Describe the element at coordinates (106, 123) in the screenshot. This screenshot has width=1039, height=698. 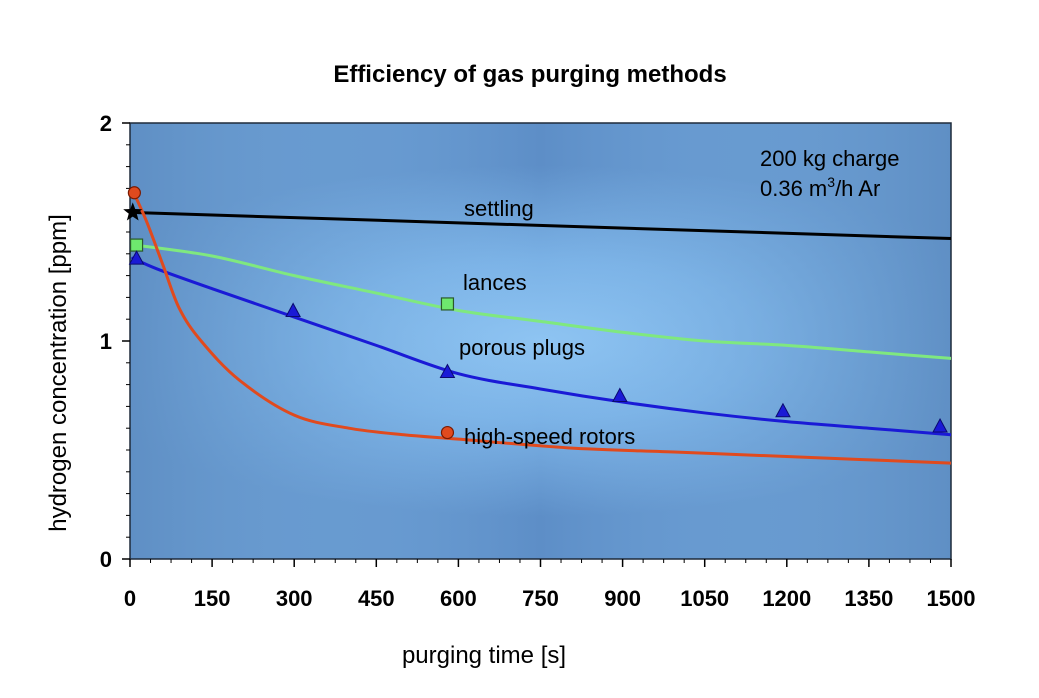
I see `y-tick-label-2: 2` at that location.